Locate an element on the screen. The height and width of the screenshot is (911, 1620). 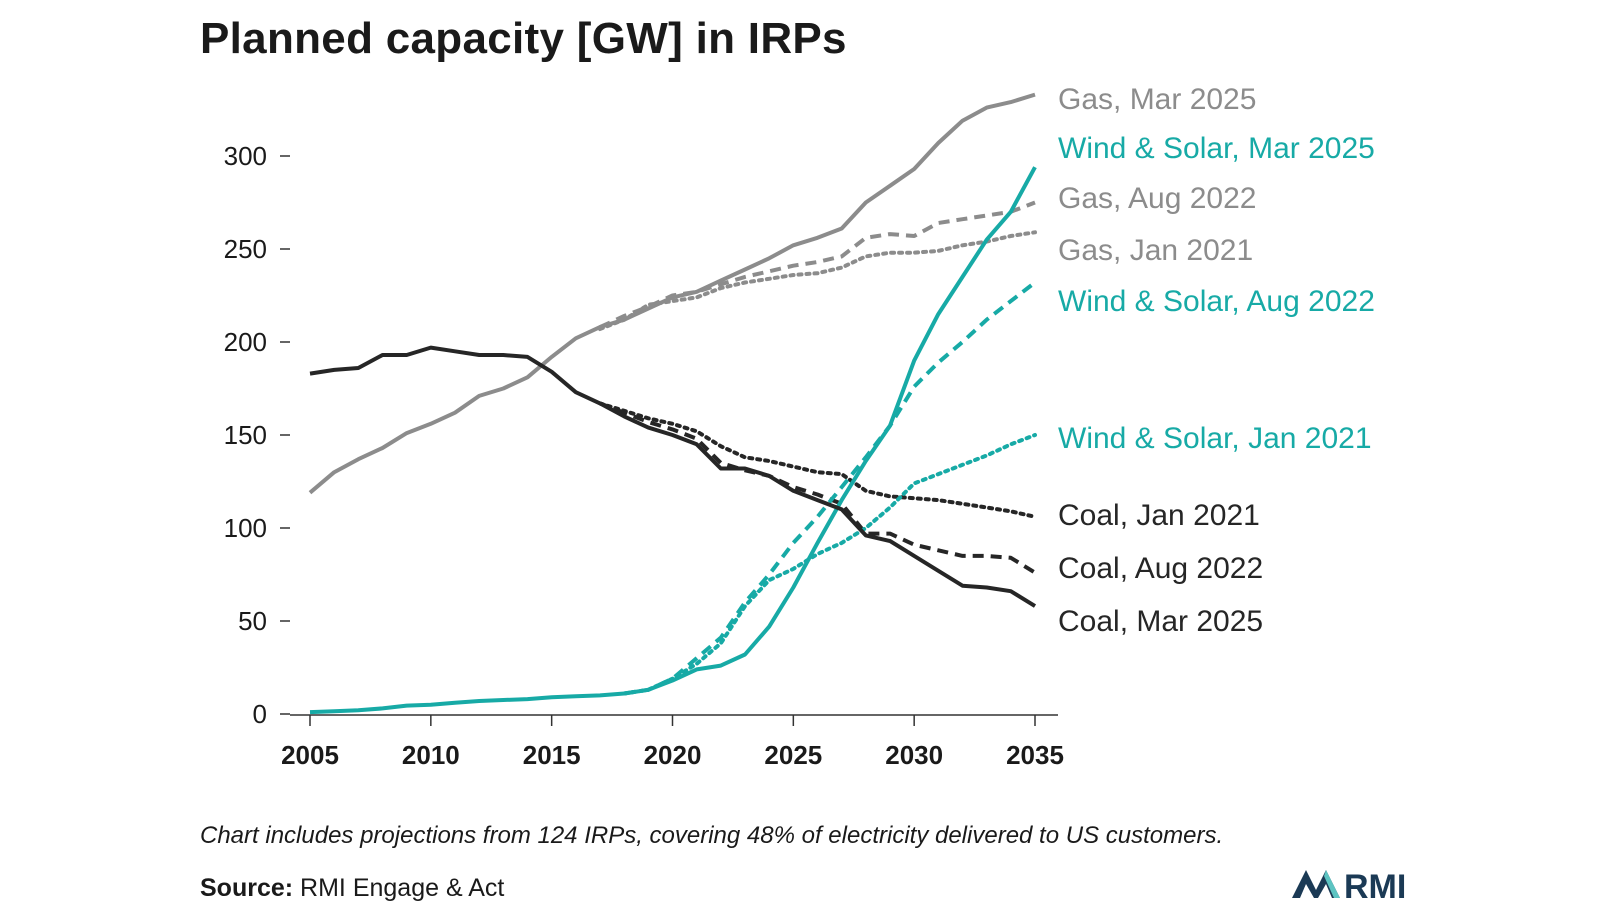
series-line-gas-jan-2021 is located at coordinates (817, 280).